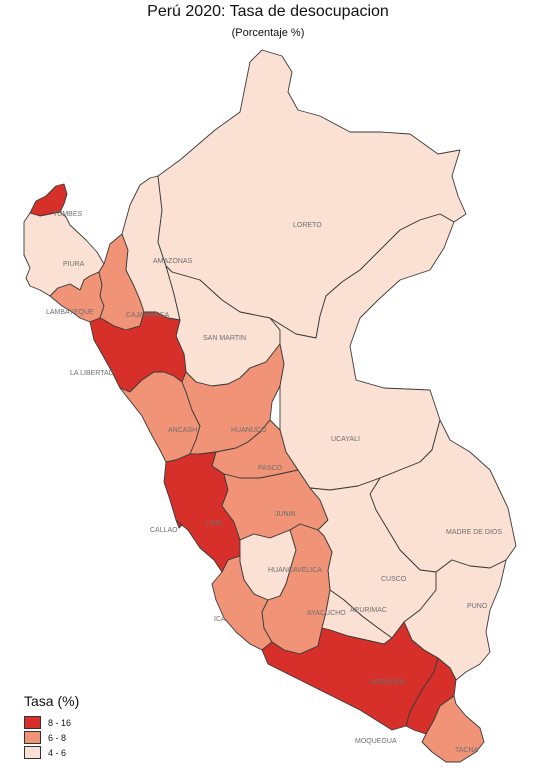 This screenshot has width=536, height=774. Describe the element at coordinates (307, 225) in the screenshot. I see `label-loreto: LORETO` at that location.